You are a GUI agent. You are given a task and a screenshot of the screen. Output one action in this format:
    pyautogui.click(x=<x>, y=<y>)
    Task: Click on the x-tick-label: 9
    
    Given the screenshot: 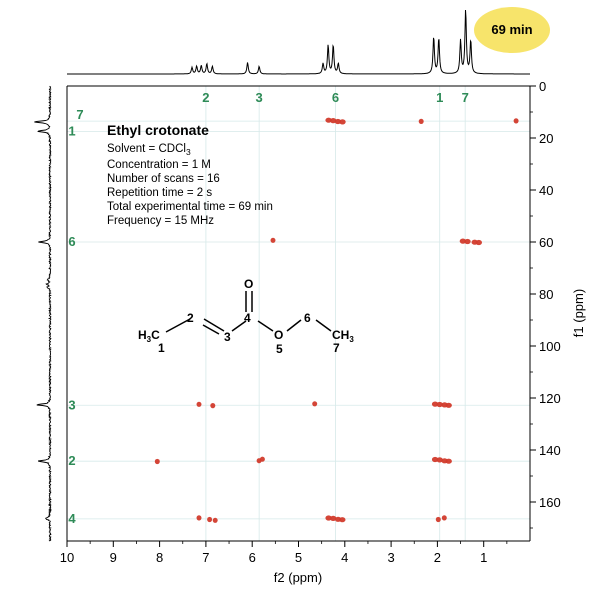 What is the action you would take?
    pyautogui.click(x=113, y=557)
    